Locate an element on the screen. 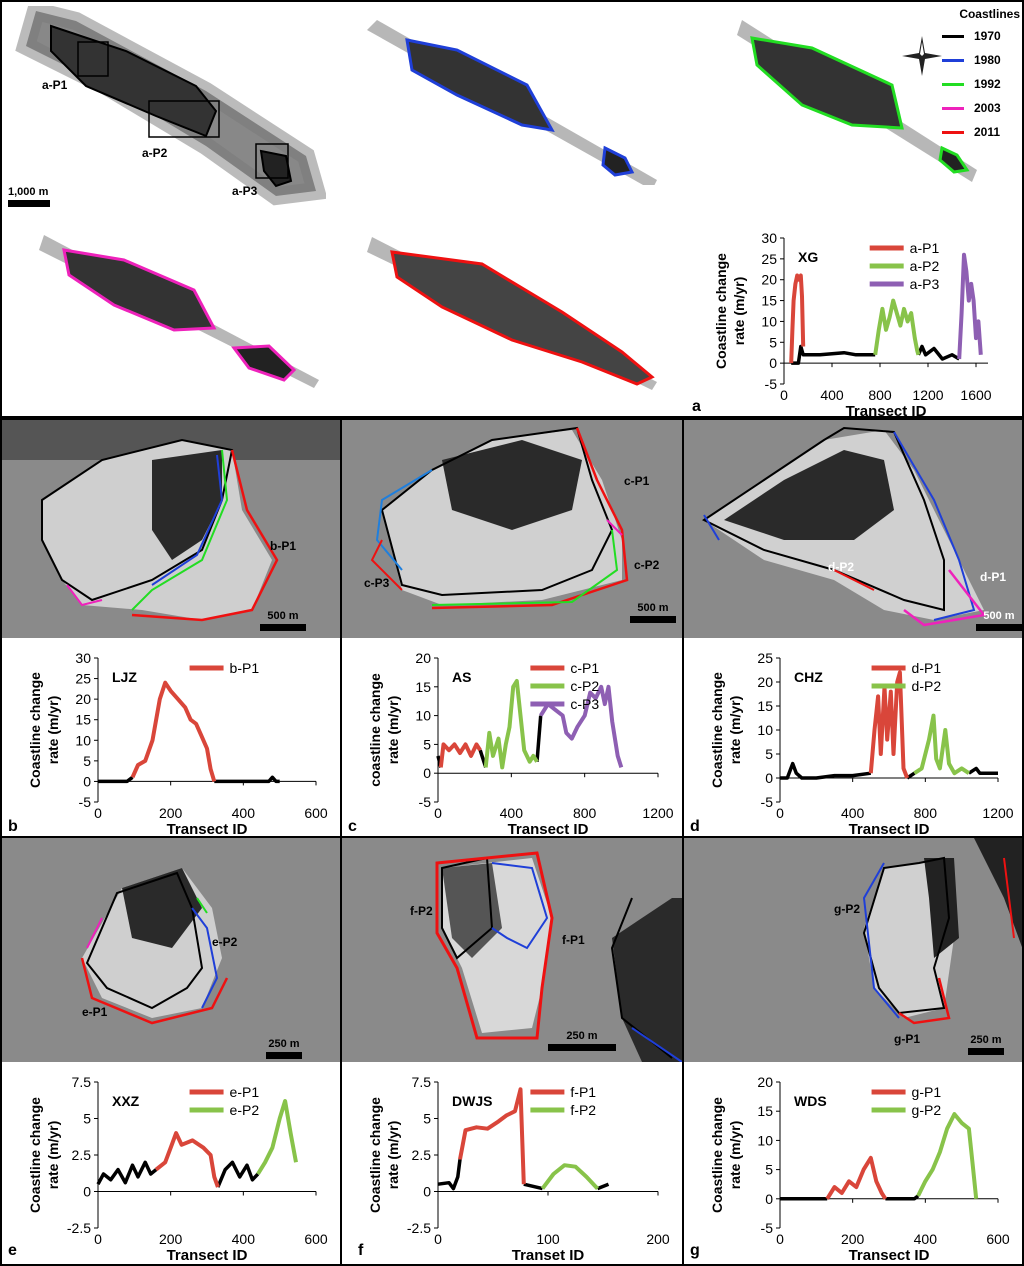 This screenshot has height=1266, width=1024. chart-a-series-a-P1 is located at coordinates (797, 318).